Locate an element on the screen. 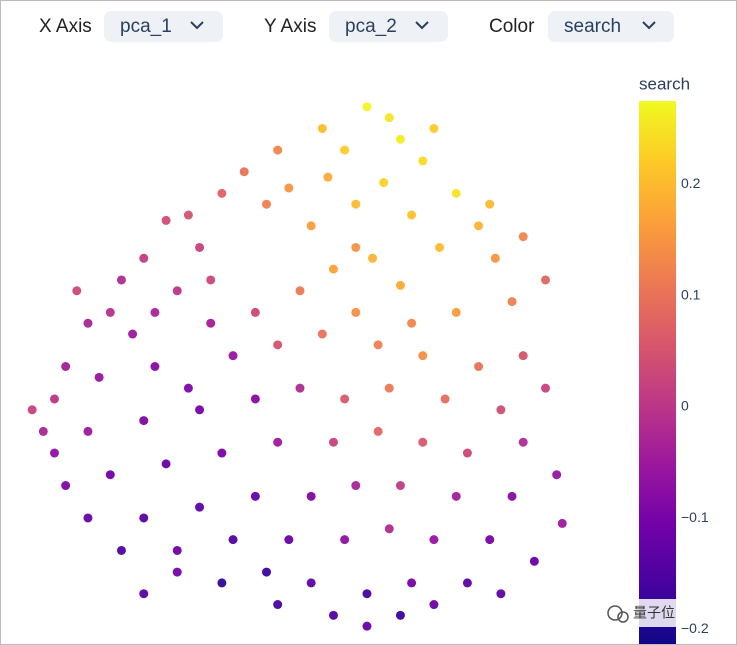 This screenshot has width=737, height=645. colorbar-tick-label: 0.1 is located at coordinates (691, 294).